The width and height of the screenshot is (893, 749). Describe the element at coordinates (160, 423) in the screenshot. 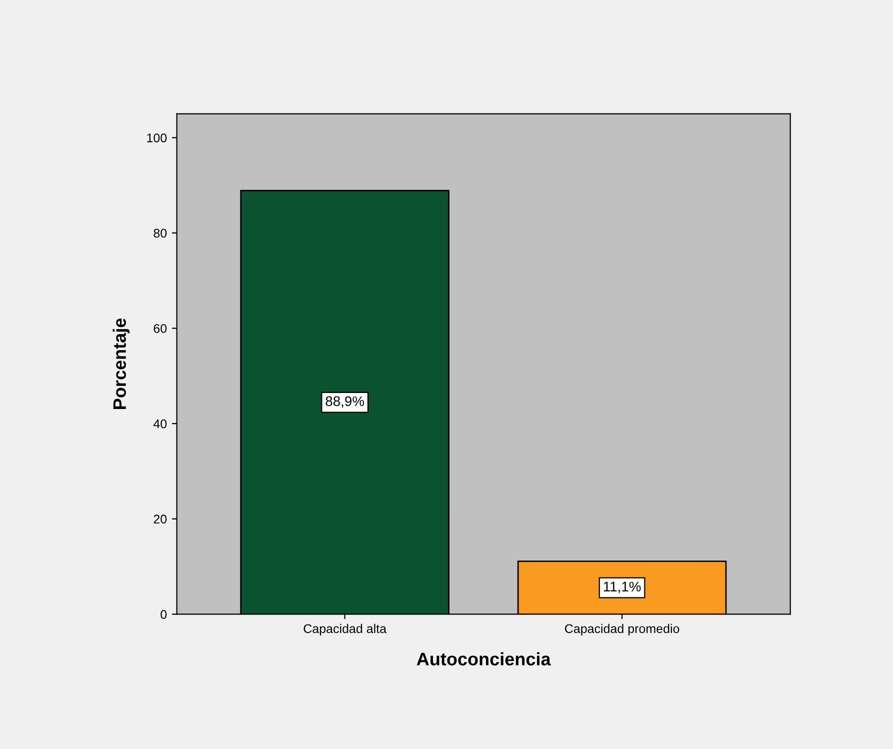

I see `y-tick-label: 40` at that location.